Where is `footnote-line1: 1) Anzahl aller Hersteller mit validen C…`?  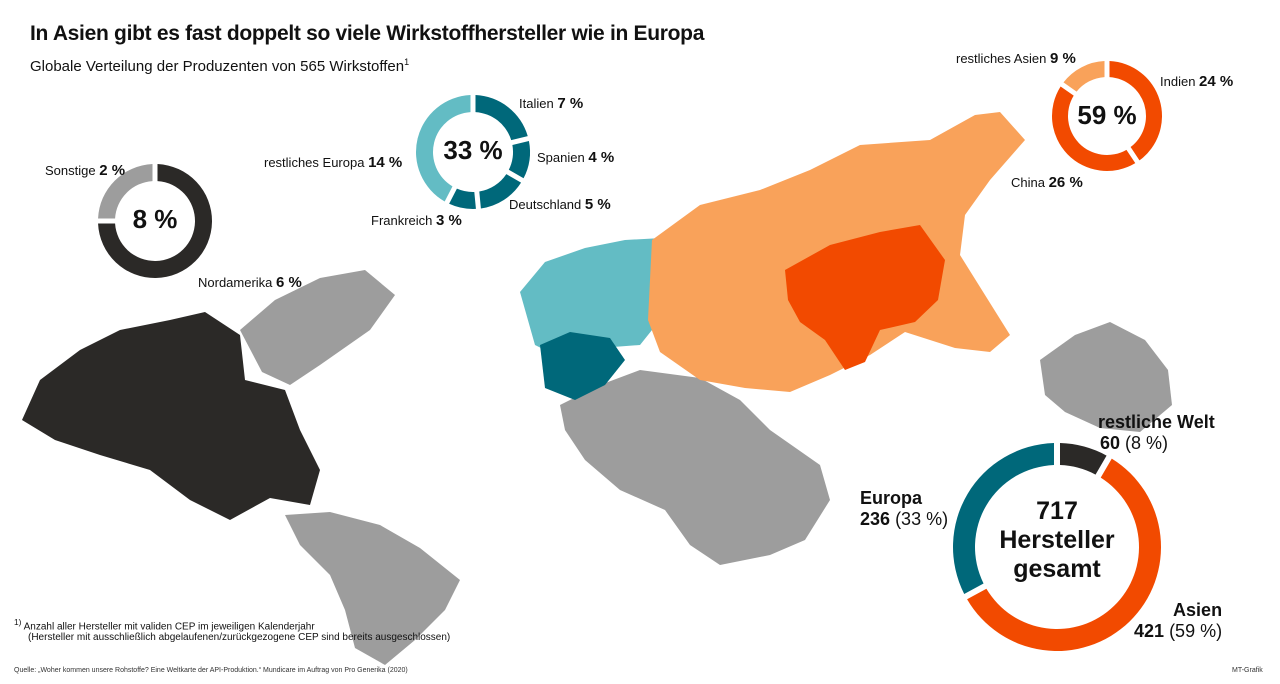 footnote-line1: 1) Anzahl aller Hersteller mit validen C… is located at coordinates (164, 625).